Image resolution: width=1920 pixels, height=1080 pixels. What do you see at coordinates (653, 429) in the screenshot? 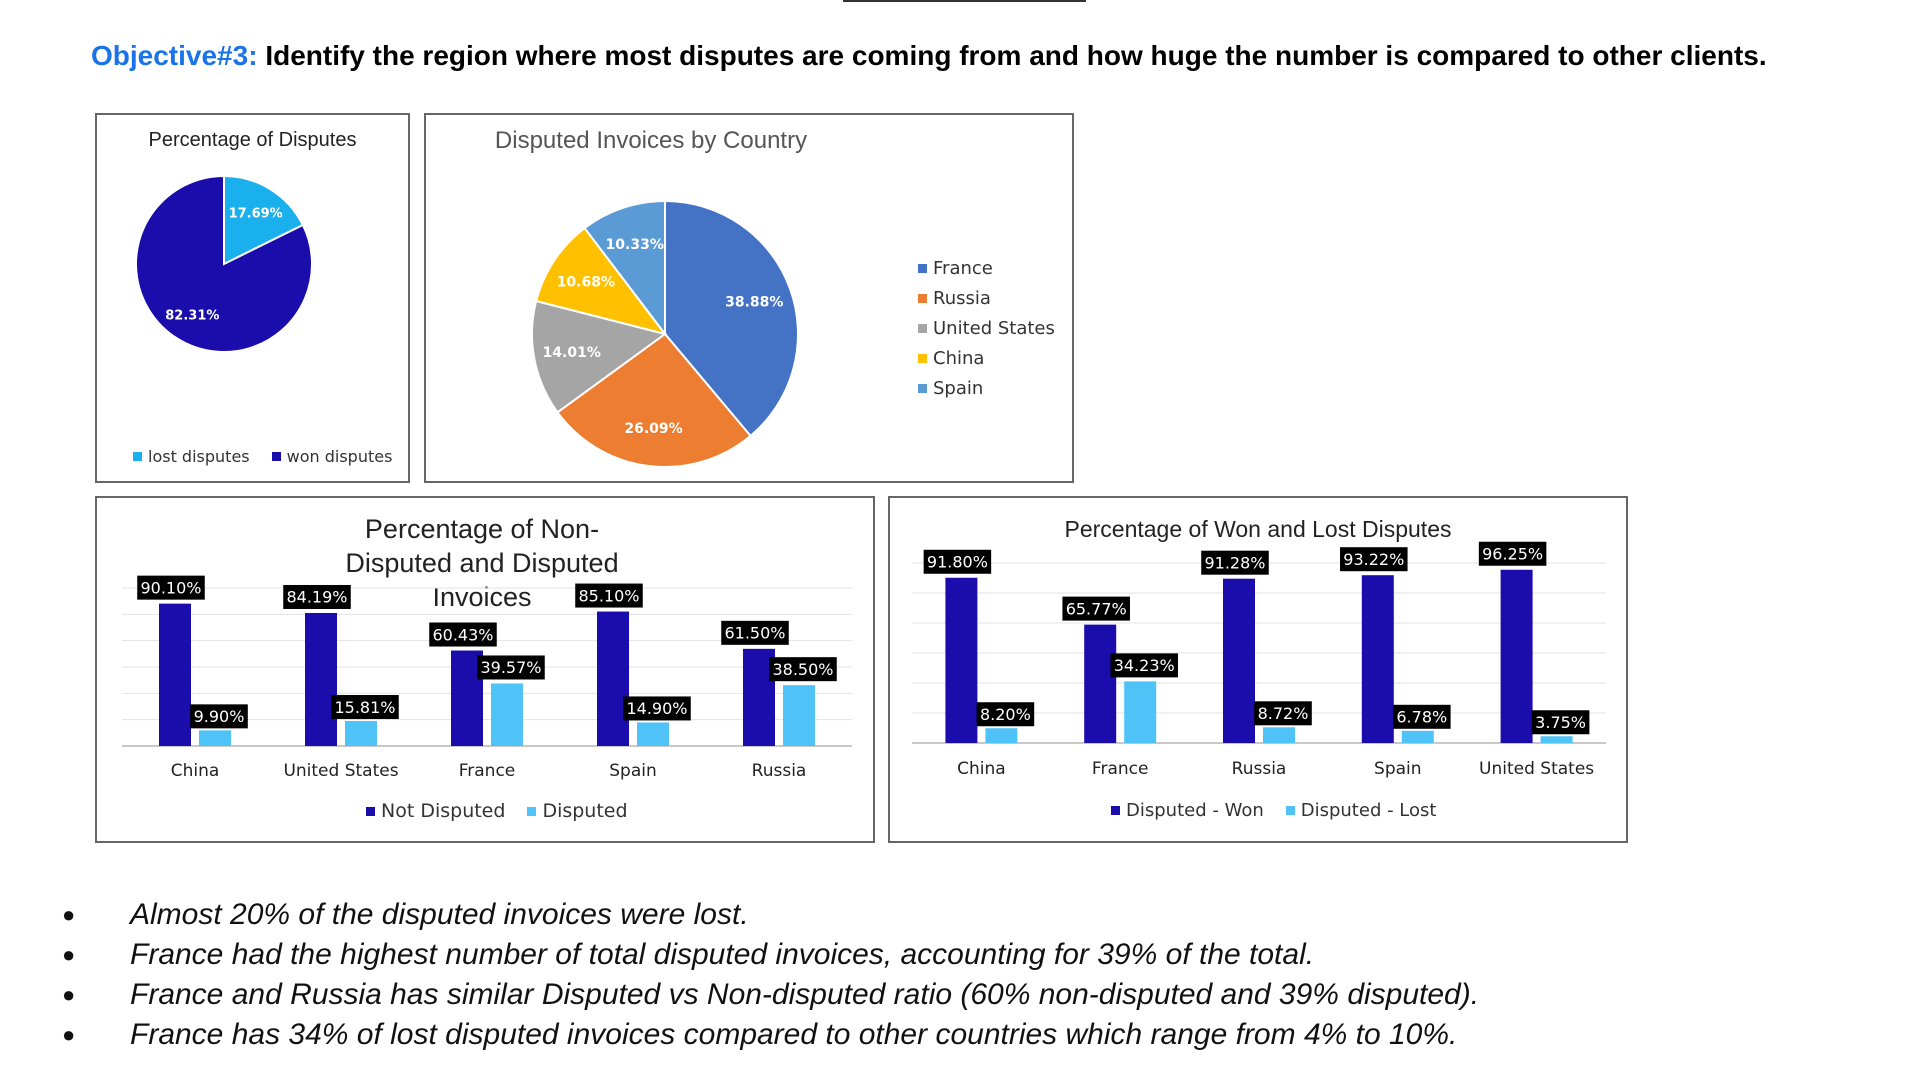
I see `slice-label-russia: 26.09%` at bounding box center [653, 429].